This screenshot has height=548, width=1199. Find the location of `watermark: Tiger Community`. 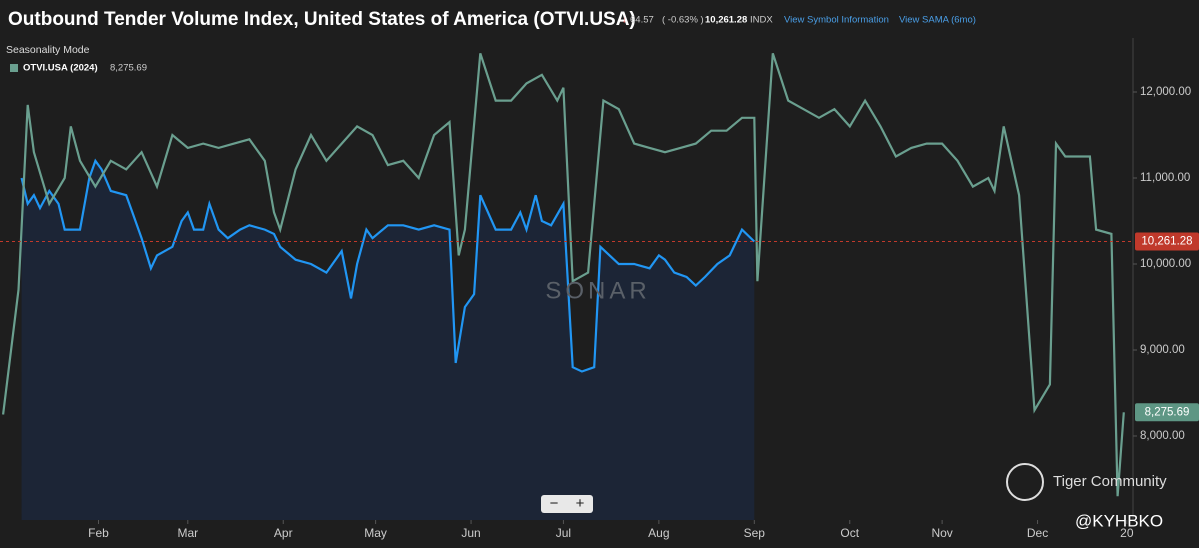

watermark: Tiger Community is located at coordinates (1110, 481).